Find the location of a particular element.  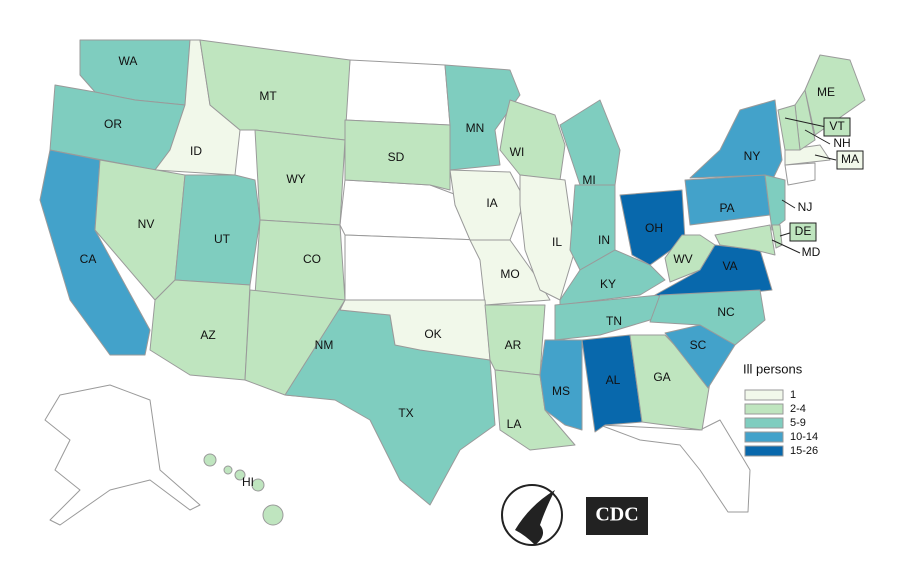

cdc-text: CDC is located at coordinates (616, 515).